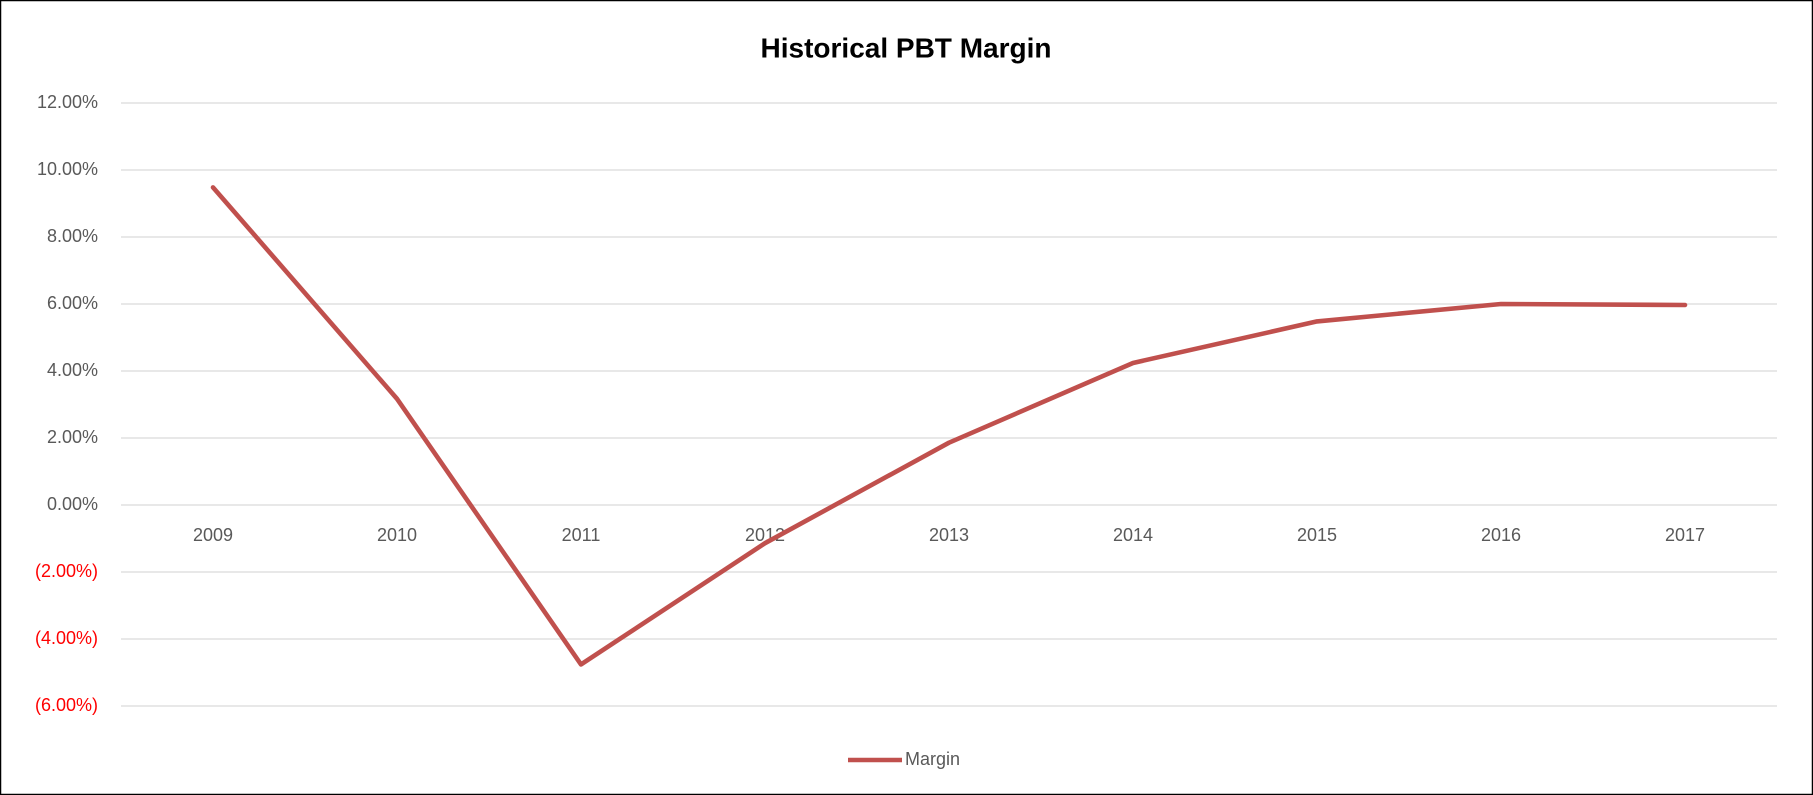 The image size is (1813, 795). I want to click on y-tick-label: 4.00%, so click(72, 370).